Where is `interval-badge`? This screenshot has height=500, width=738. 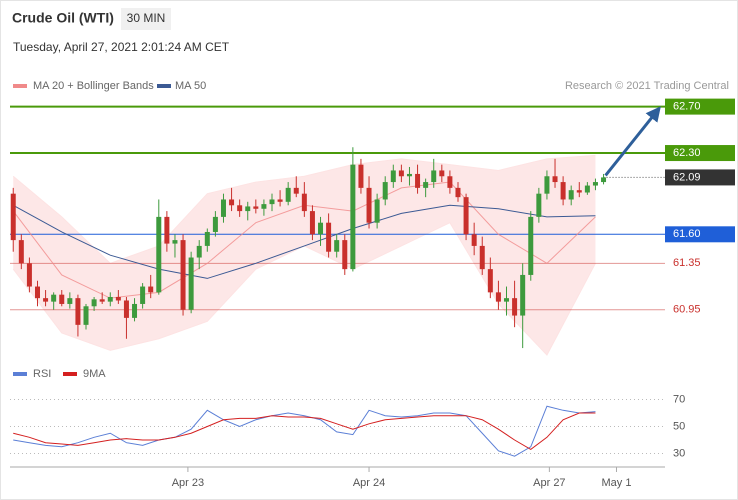
interval-badge is located at coordinates (146, 19).